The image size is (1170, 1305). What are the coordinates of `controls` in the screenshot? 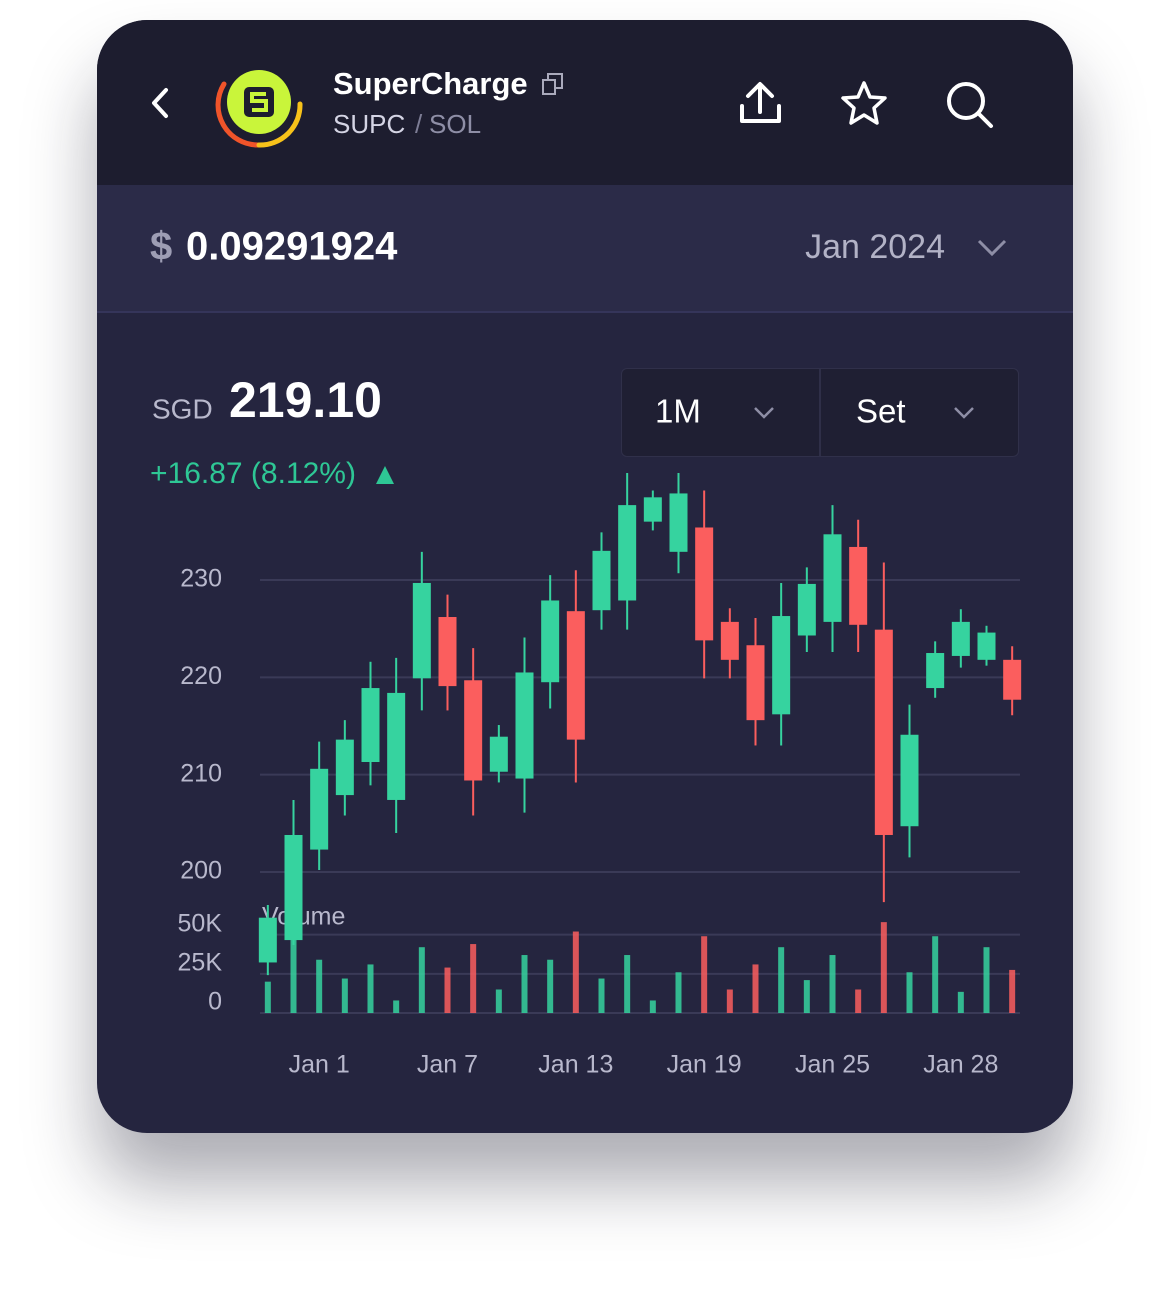 It's located at (820, 412).